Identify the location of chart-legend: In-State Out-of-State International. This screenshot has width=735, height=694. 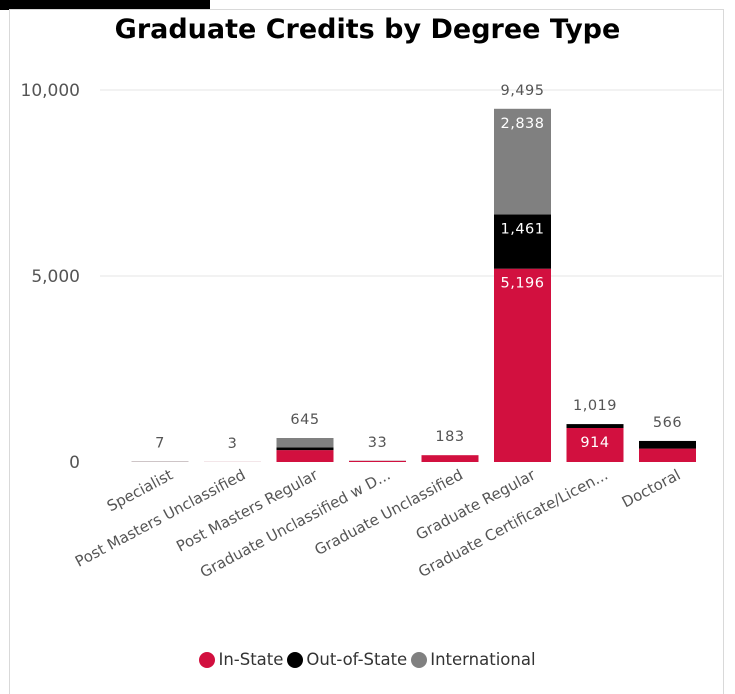
(367, 659).